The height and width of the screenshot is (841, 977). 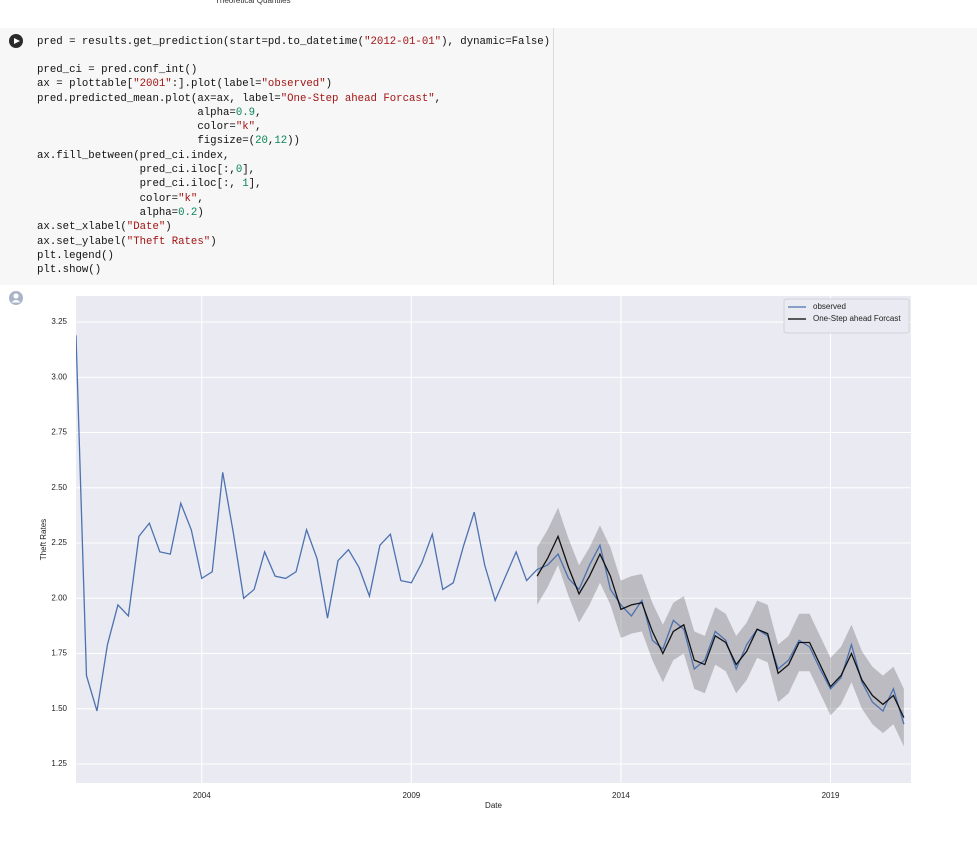 What do you see at coordinates (59, 432) in the screenshot?
I see `y-tick-label: 2.75` at bounding box center [59, 432].